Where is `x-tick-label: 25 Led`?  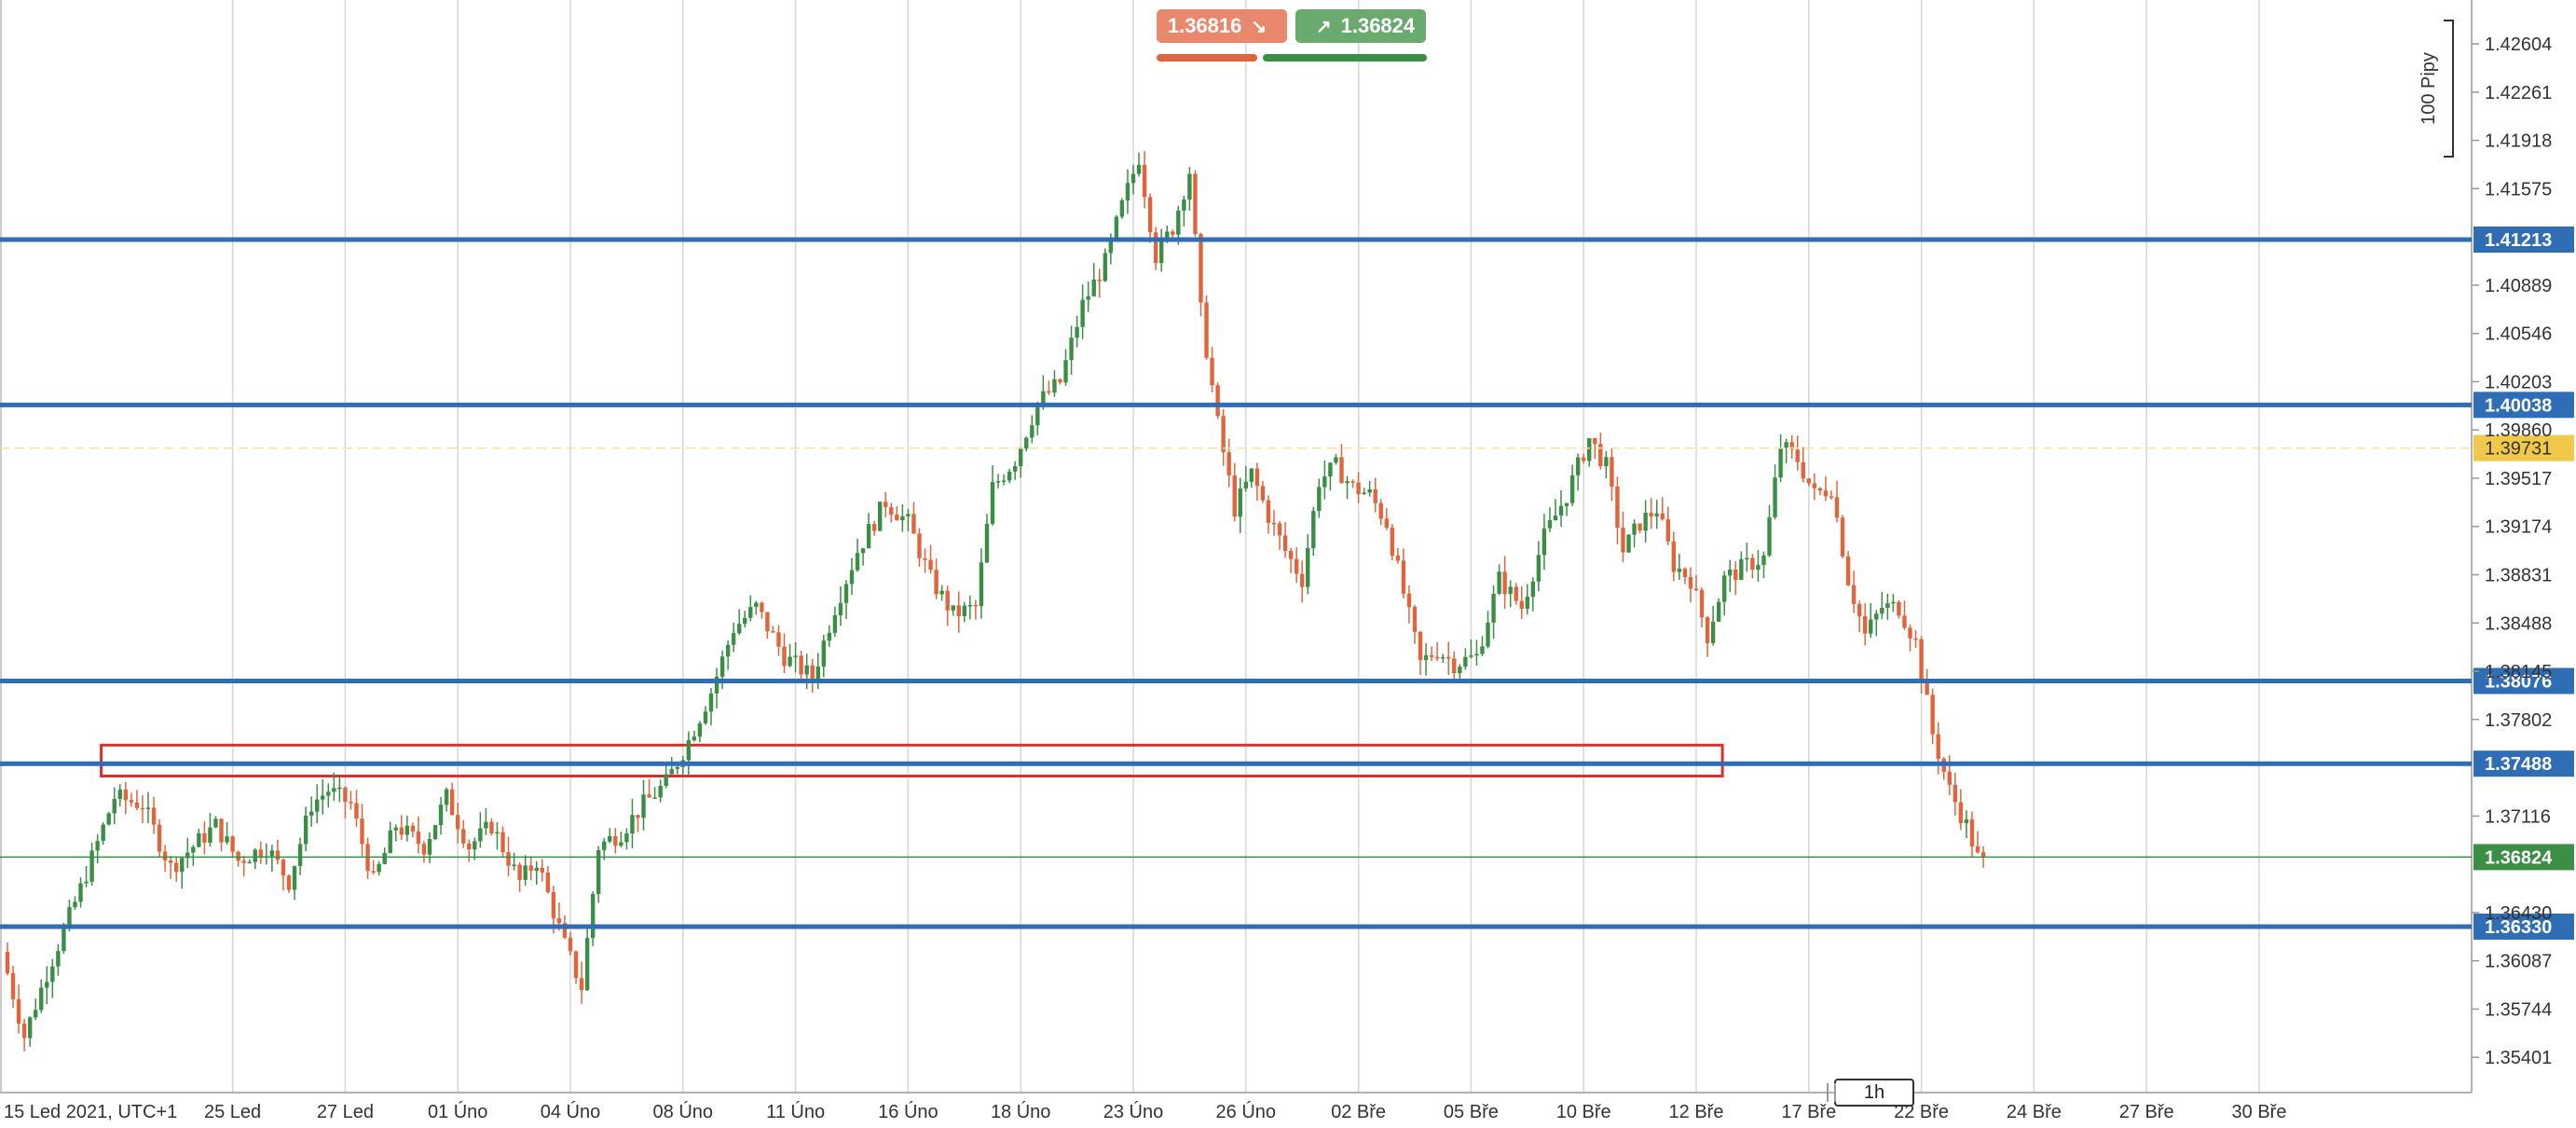
x-tick-label: 25 Led is located at coordinates (232, 1112).